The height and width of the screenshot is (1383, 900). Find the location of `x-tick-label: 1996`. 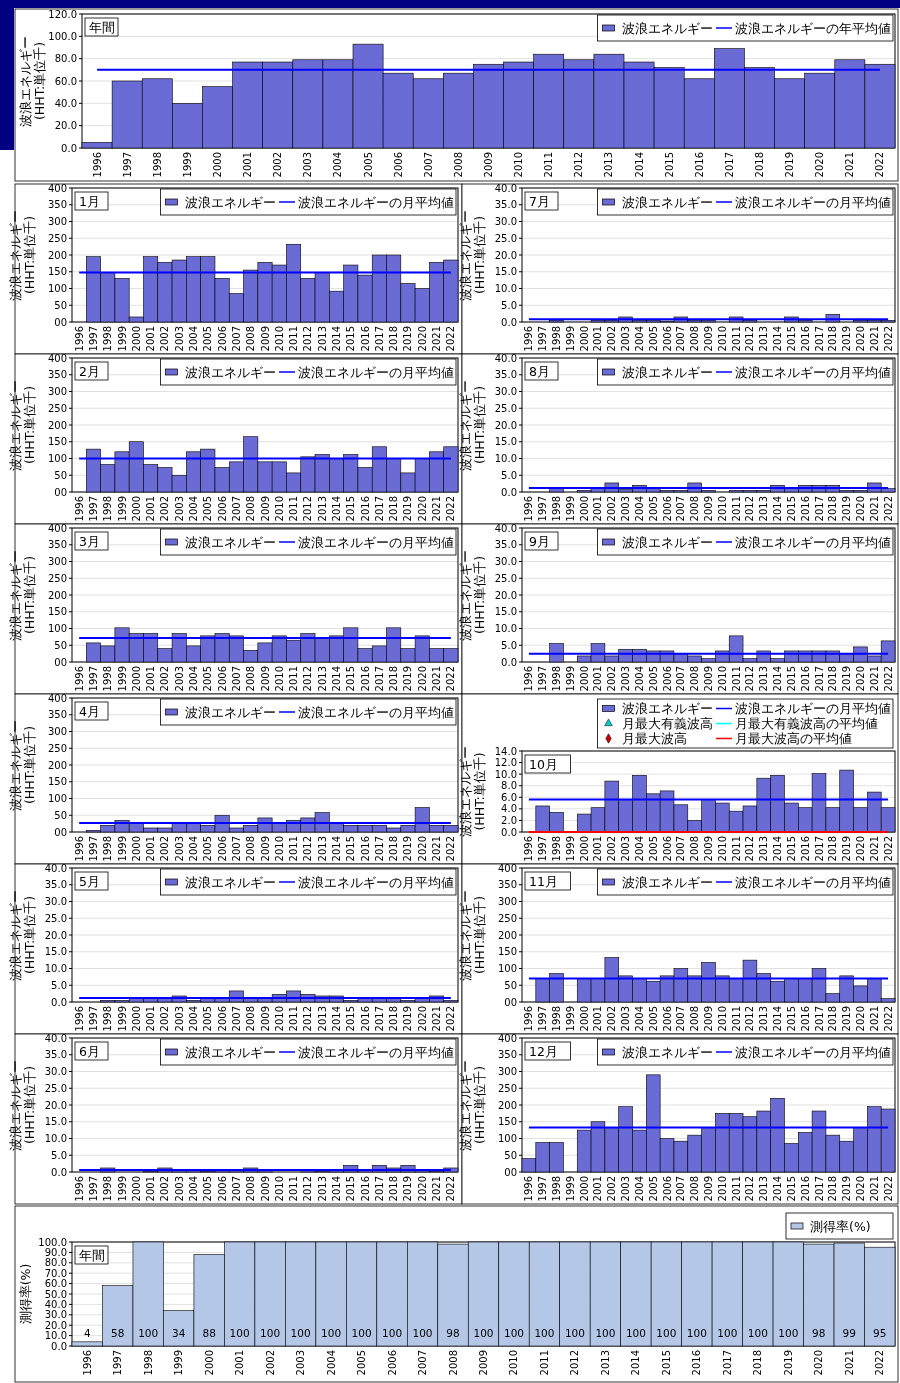

x-tick-label: 1996 is located at coordinates (529, 849).